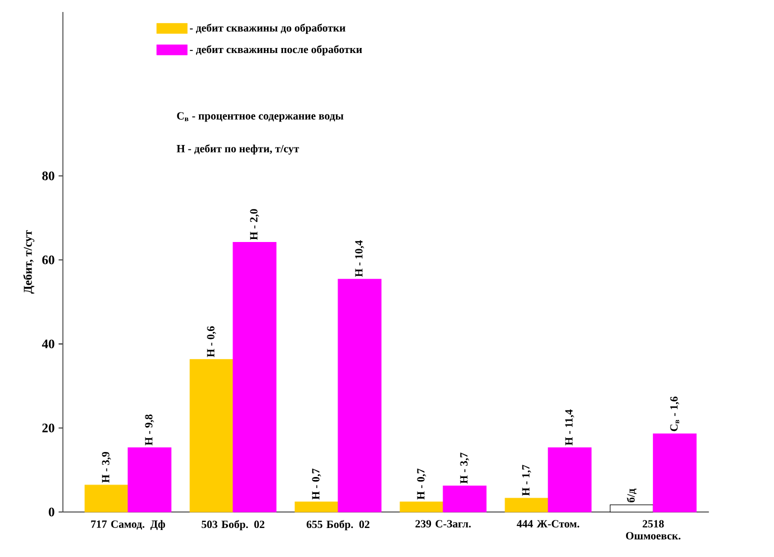  What do you see at coordinates (233, 525) in the screenshot?
I see `x-tick-label: 503 Бобр. 02` at bounding box center [233, 525].